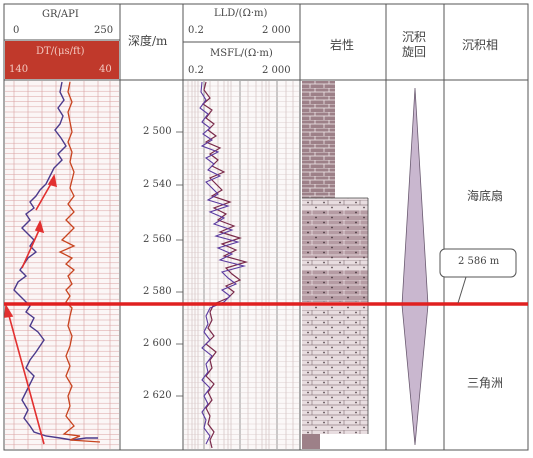 The height and width of the screenshot is (458, 533). I want to click on depth-label: 2 620, so click(157, 395).